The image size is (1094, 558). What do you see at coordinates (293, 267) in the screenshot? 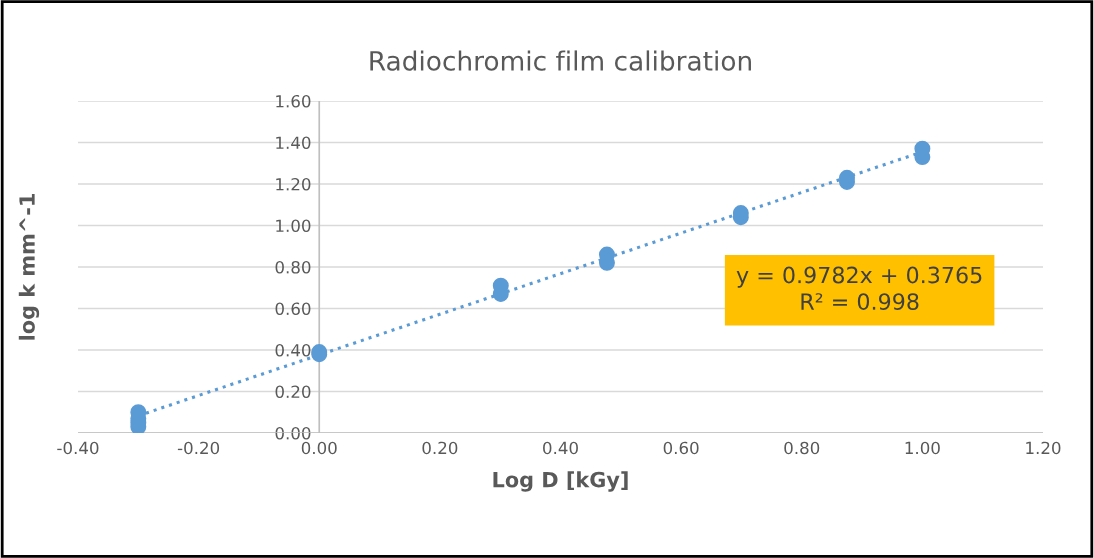
I see `y-tick-label: 0.80` at bounding box center [293, 267].